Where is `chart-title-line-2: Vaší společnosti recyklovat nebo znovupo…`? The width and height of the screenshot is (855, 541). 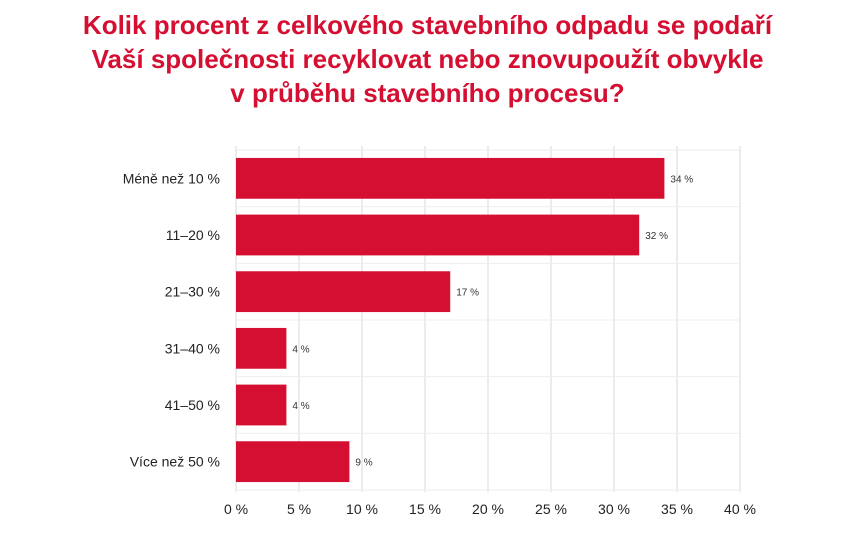 chart-title-line-2: Vaší společnosti recyklovat nebo znovupo… is located at coordinates (427, 59).